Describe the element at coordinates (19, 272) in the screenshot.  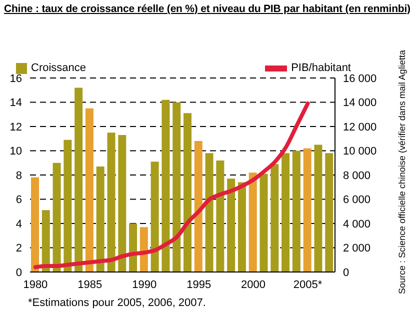
I see `y-tick-label: 0` at that location.